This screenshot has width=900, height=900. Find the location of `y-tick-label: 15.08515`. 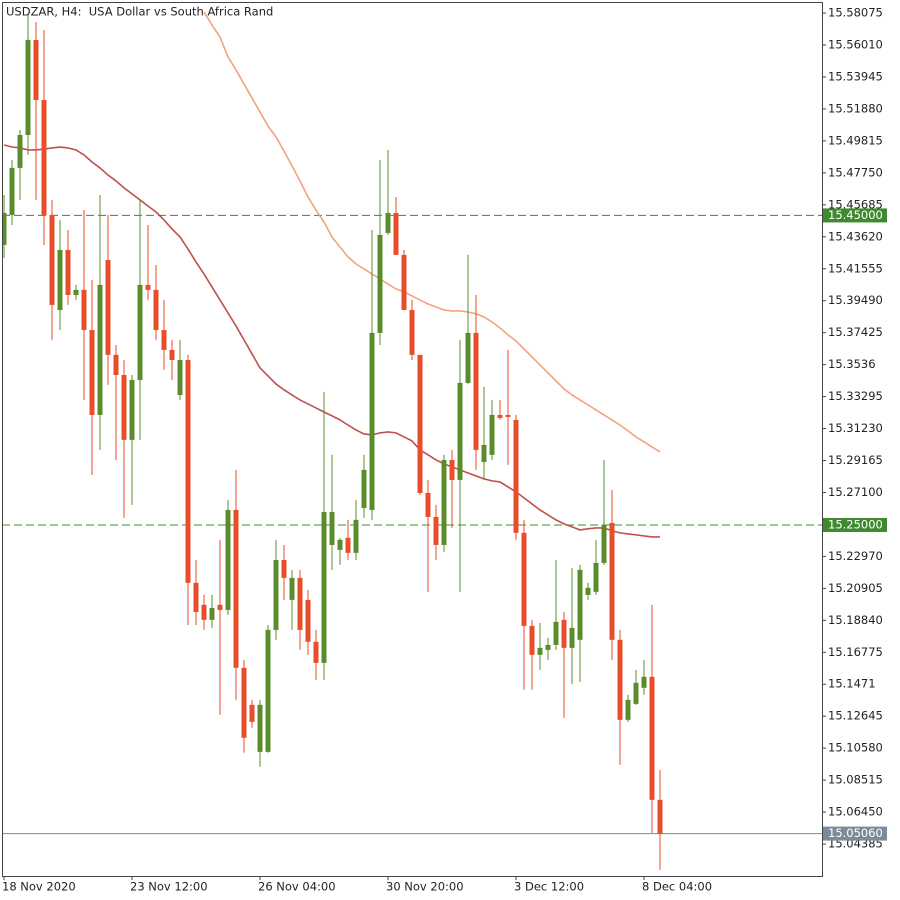

y-tick-label: 15.08515 is located at coordinates (855, 780).